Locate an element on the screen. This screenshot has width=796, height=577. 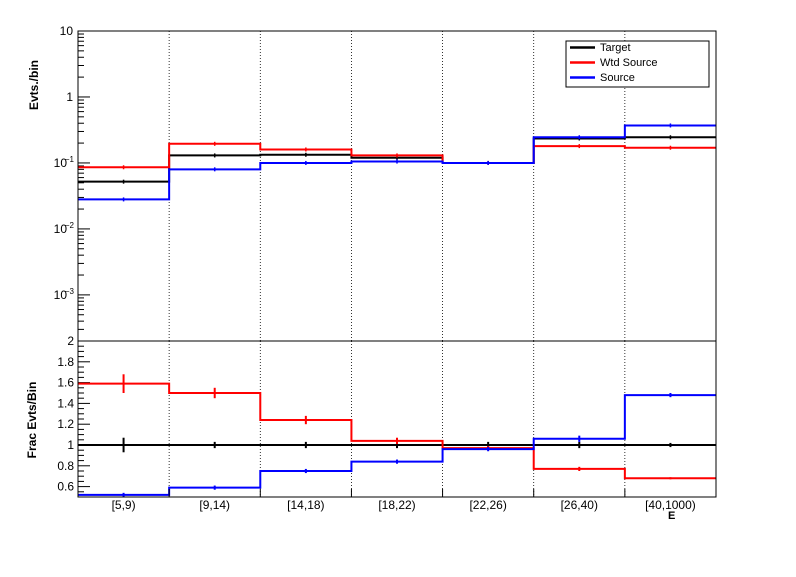
legend-label-wtd-source: Wtd Source is located at coordinates (628, 63).